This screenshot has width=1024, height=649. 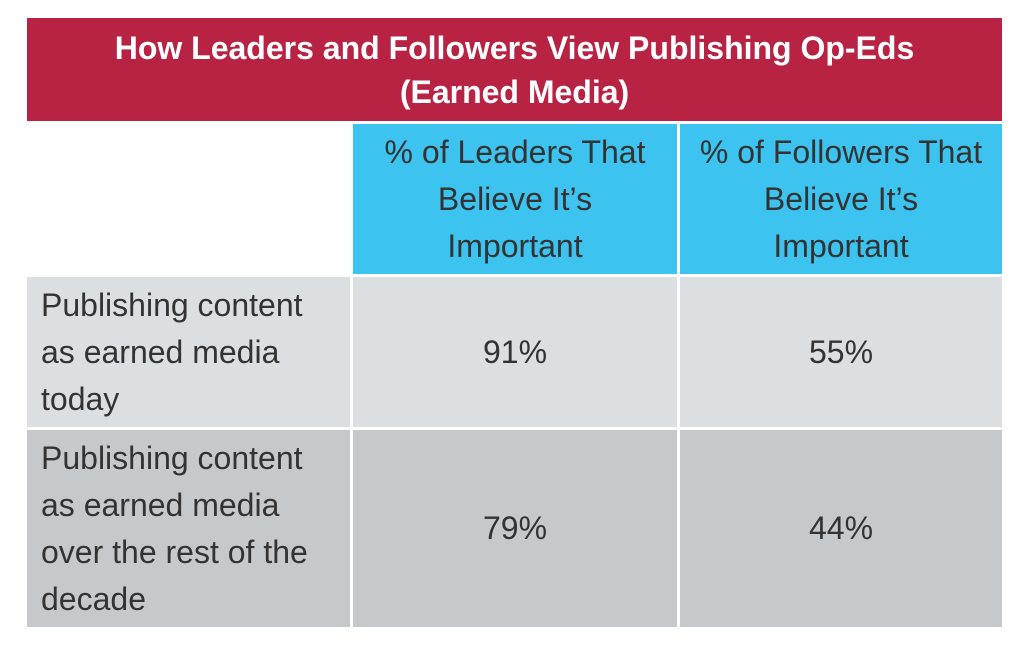 I want to click on corner-cell, so click(x=188, y=199).